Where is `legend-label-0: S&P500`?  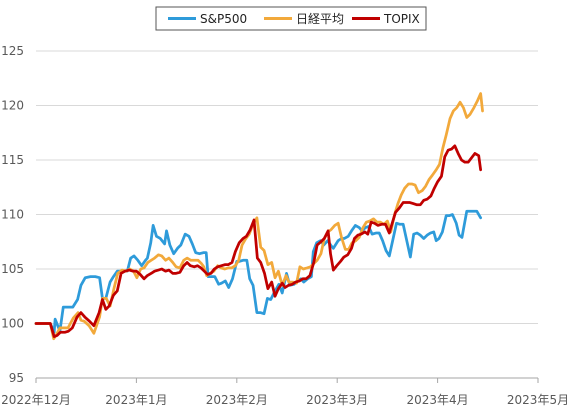 legend-label-0: S&P500 is located at coordinates (223, 19).